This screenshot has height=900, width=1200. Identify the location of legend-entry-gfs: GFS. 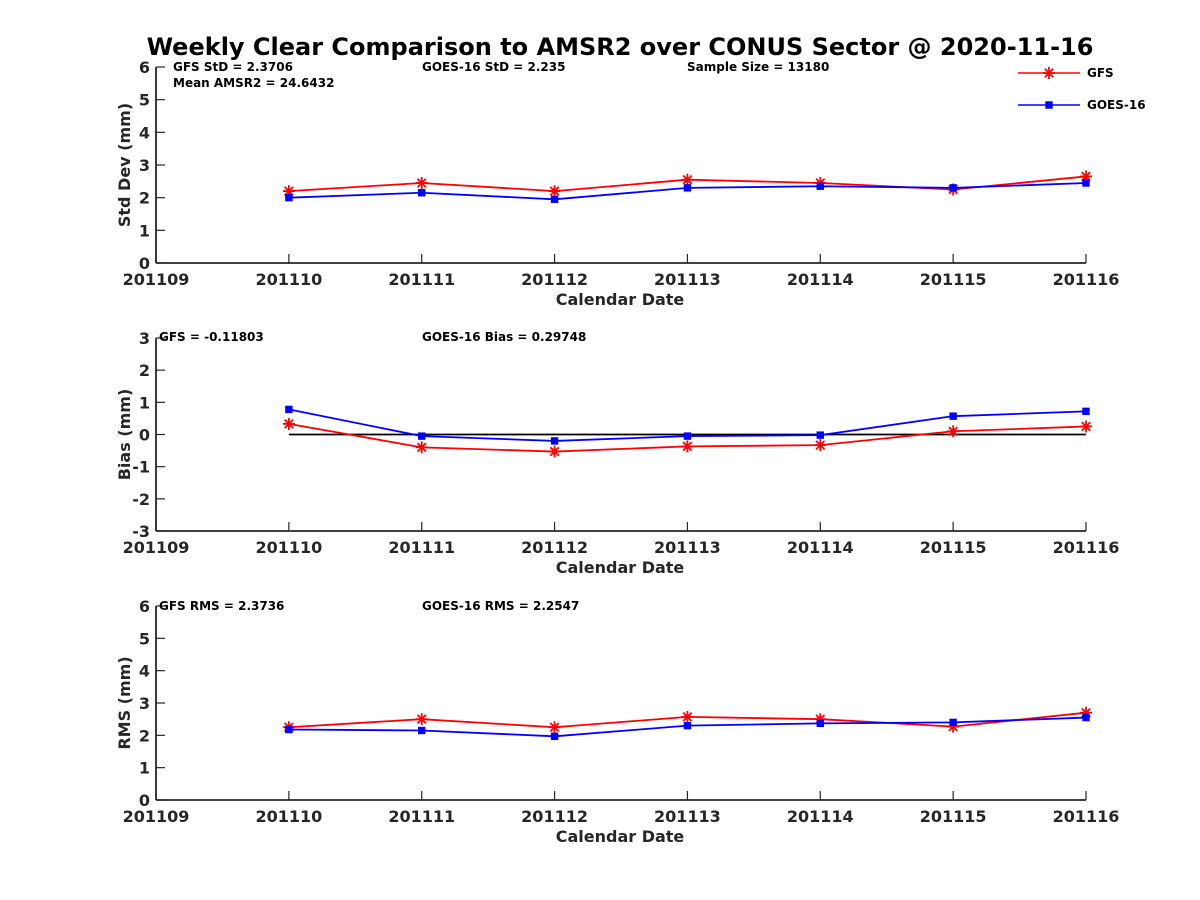
(1066, 73).